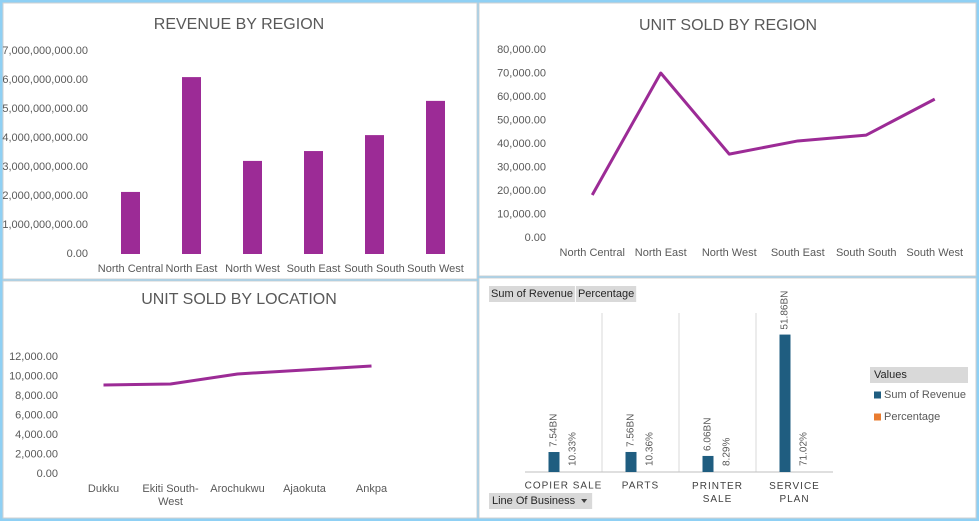  I want to click on y-tick-label: 7,000,000,000.00, so click(45, 51).